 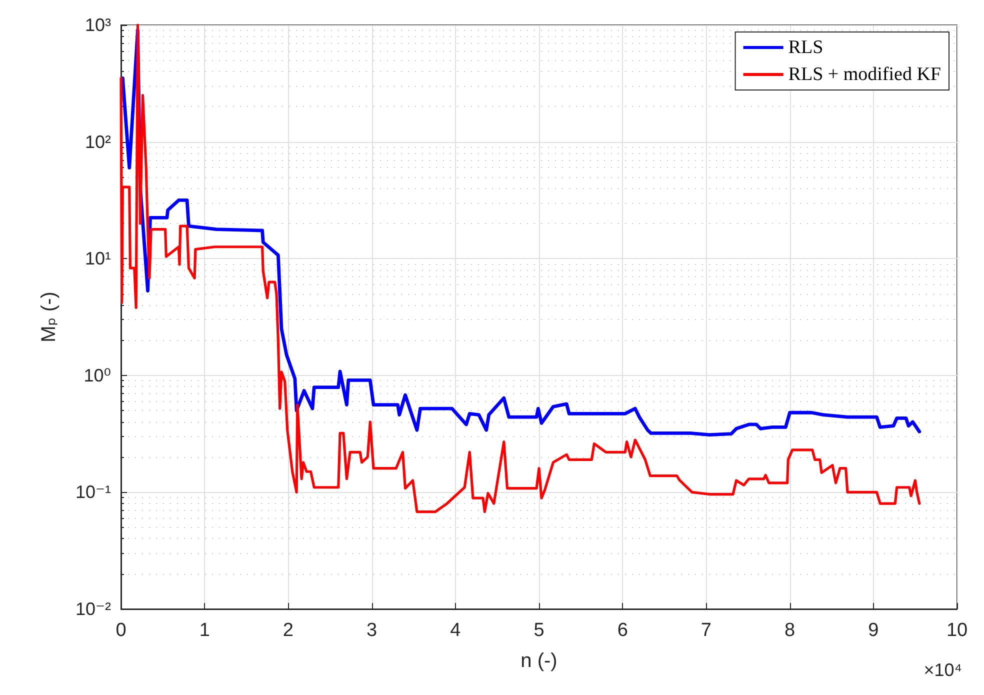 What do you see at coordinates (539, 661) in the screenshot?
I see `x-axis-title: n (-)` at bounding box center [539, 661].